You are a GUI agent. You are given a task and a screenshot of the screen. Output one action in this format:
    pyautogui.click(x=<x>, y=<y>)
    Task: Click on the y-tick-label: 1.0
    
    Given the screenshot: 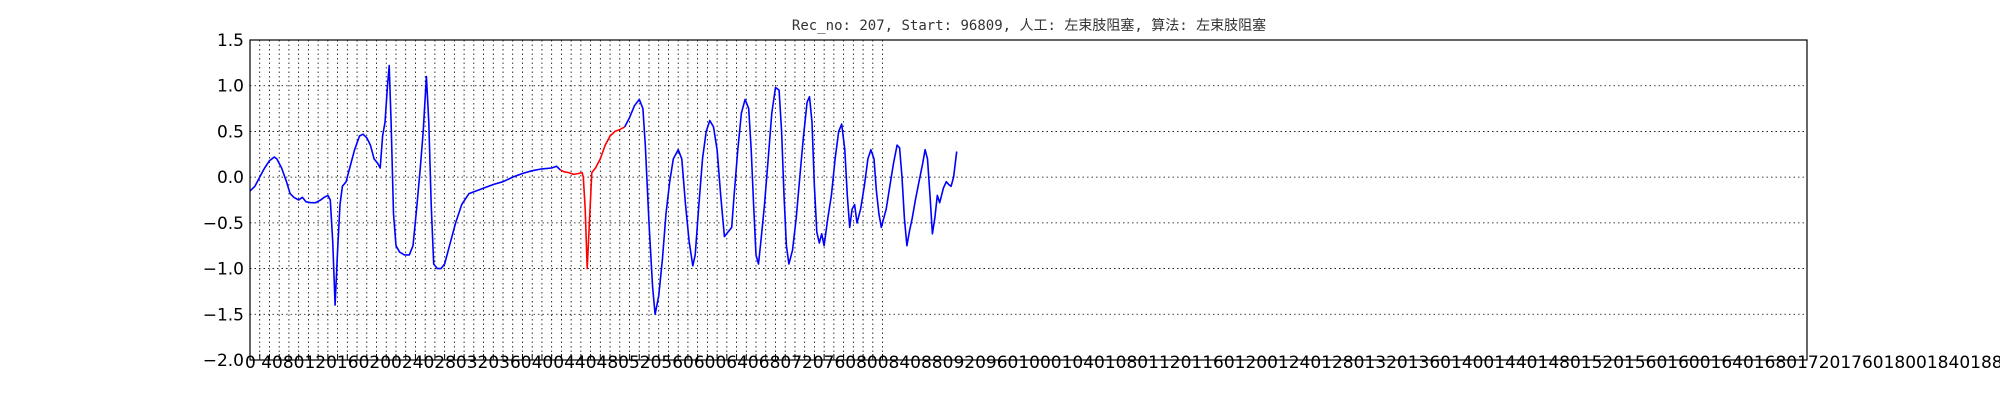 What is the action you would take?
    pyautogui.click(x=230, y=87)
    